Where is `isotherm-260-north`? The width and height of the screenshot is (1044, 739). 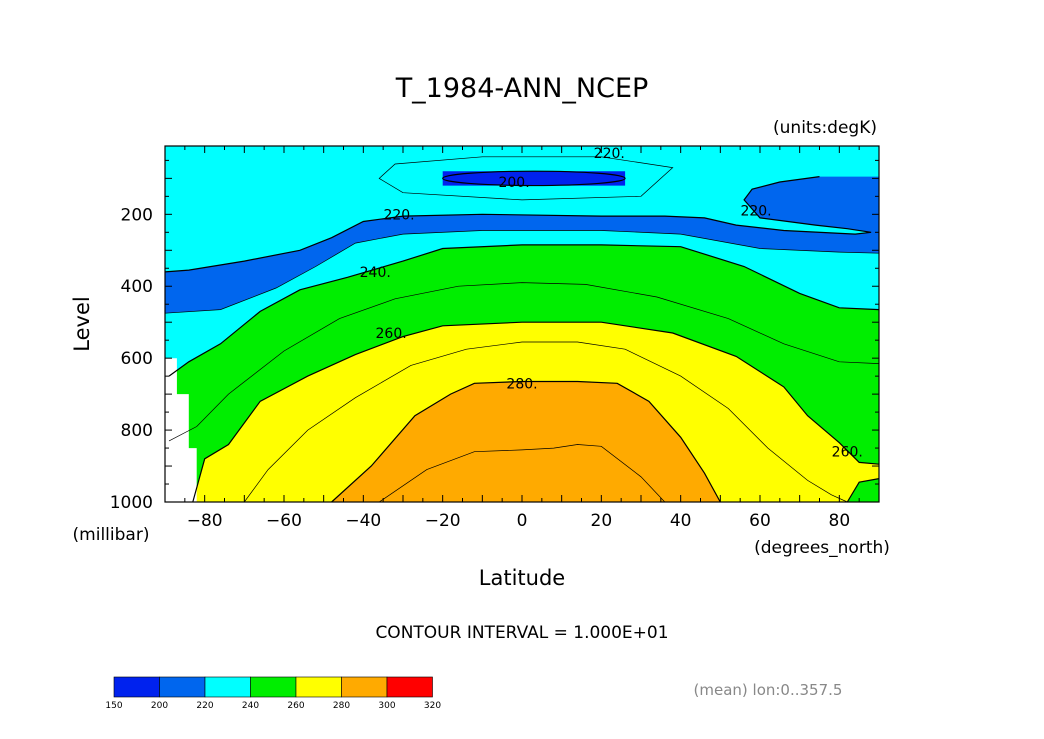 isotherm-260-north is located at coordinates (863, 490).